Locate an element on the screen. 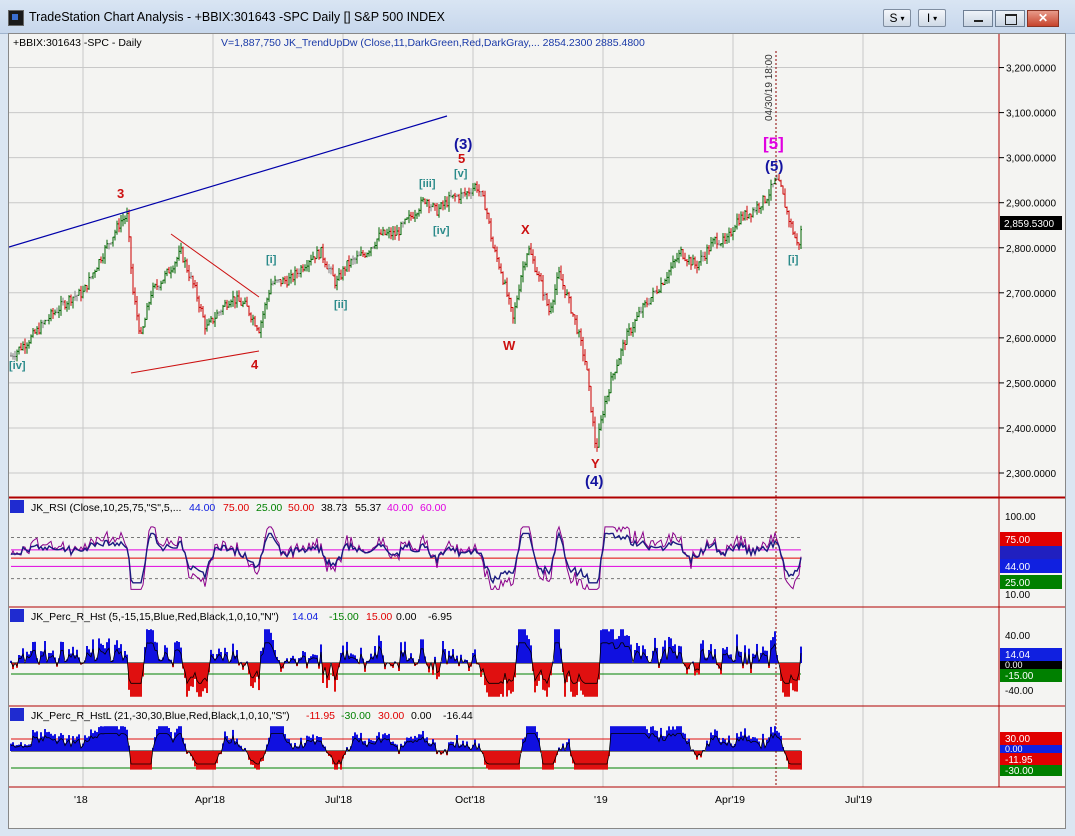 The width and height of the screenshot is (1075, 836). minimize-button is located at coordinates (978, 18).